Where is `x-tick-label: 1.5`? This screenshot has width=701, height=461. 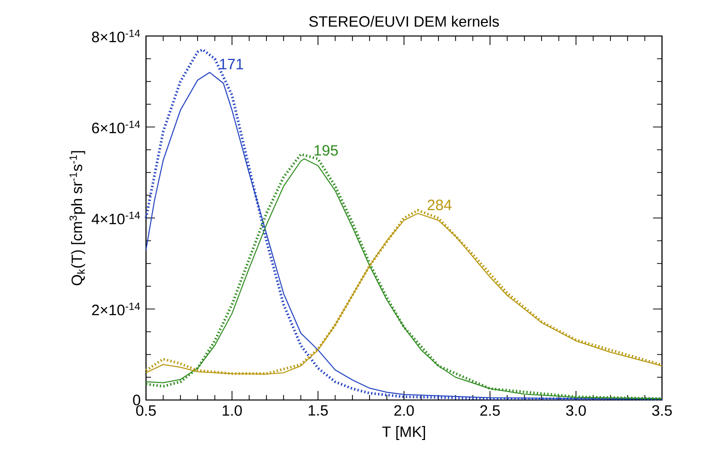 x-tick-label: 1.5 is located at coordinates (318, 410).